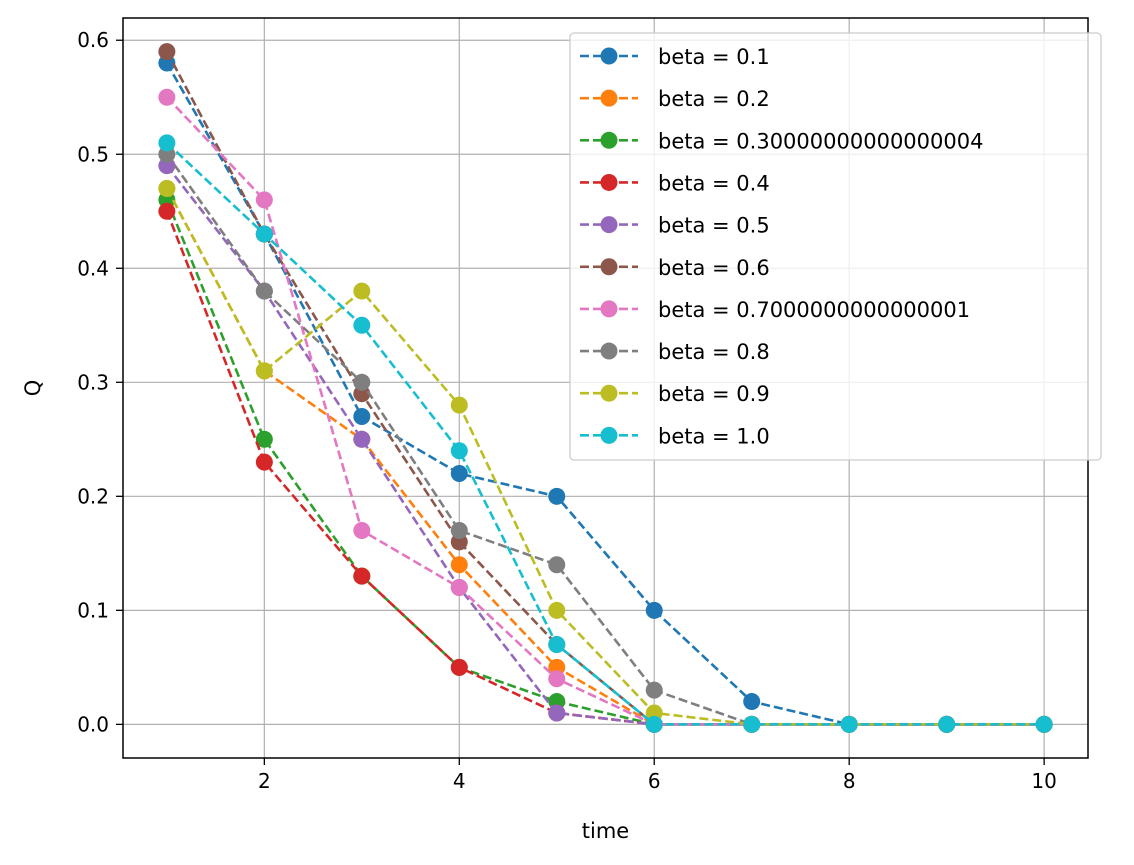 The height and width of the screenshot is (865, 1134). What do you see at coordinates (714, 268) in the screenshot?
I see `legend-label: beta = 0.6` at bounding box center [714, 268].